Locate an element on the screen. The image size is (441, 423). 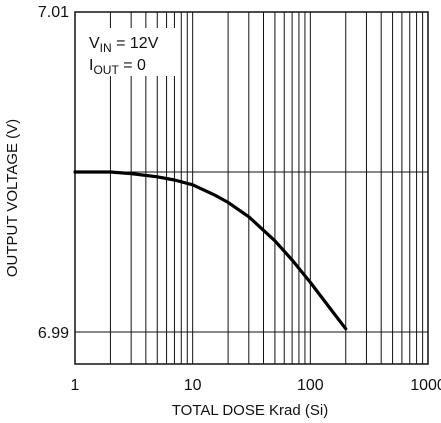
x-tick-label: 1000 is located at coordinates (425, 385).